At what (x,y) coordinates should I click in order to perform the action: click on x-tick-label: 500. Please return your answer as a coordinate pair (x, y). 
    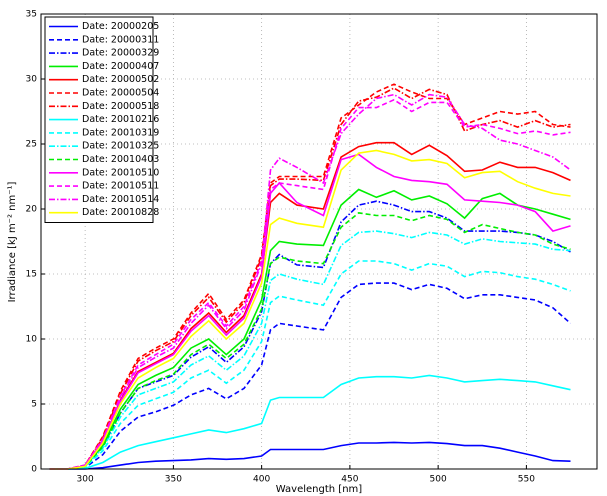
    Looking at the image, I should click on (438, 480).